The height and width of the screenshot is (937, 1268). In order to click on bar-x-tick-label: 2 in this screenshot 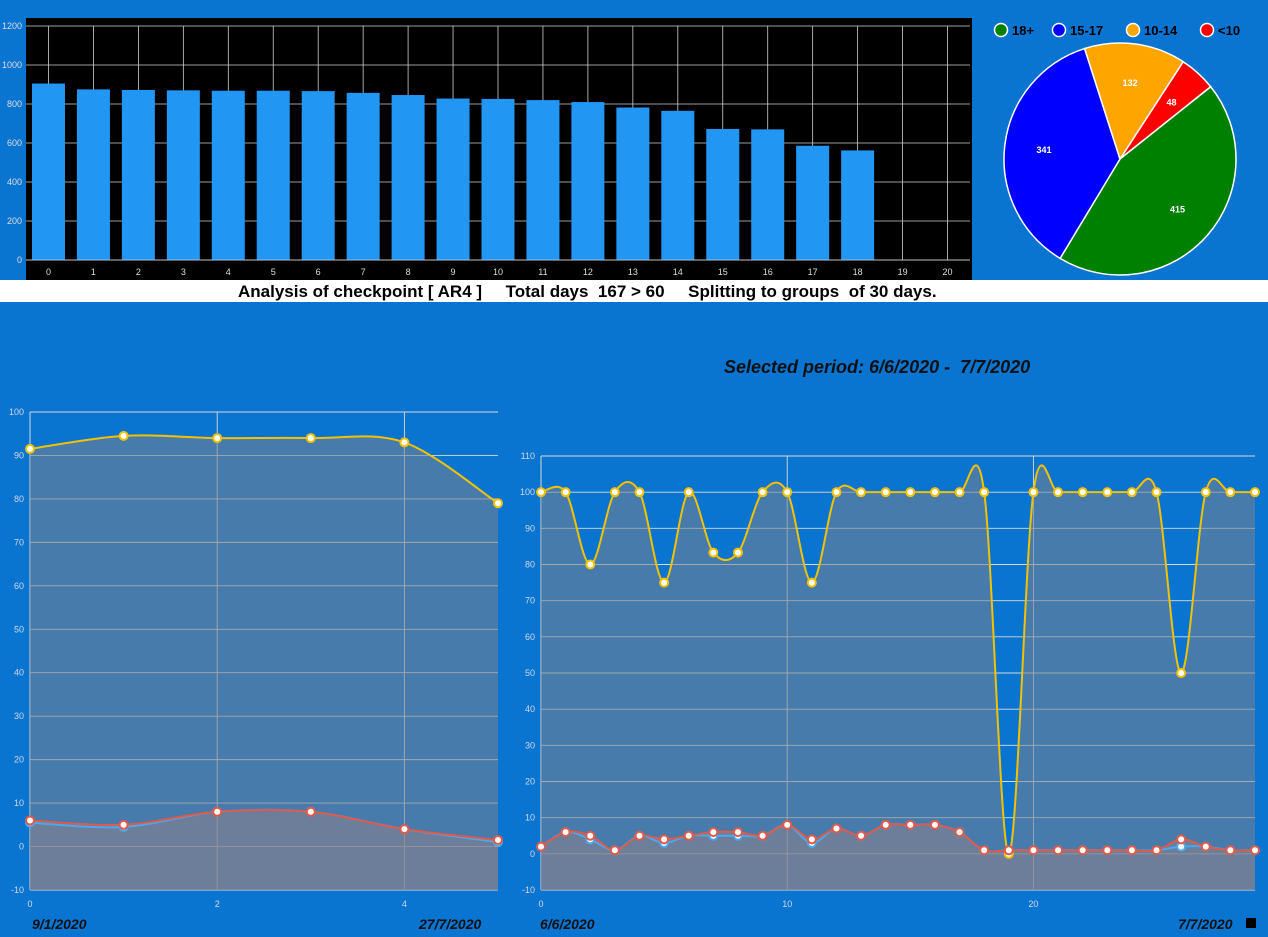, I will do `click(138, 272)`.